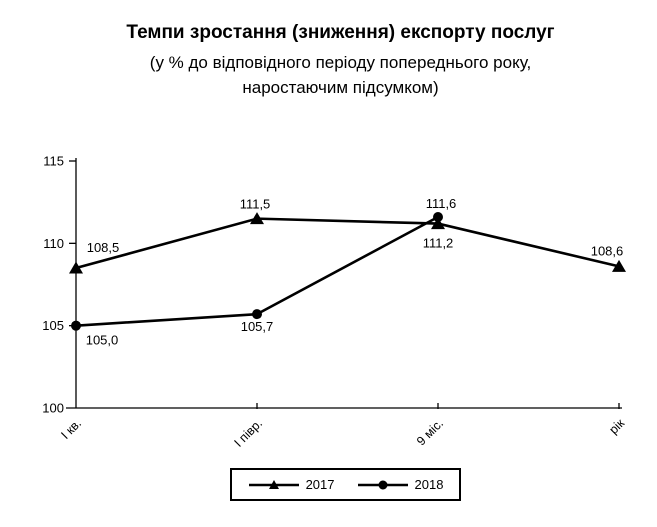 This screenshot has width=657, height=527. What do you see at coordinates (607, 250) in the screenshot?
I see `data-label: 108,6` at bounding box center [607, 250].